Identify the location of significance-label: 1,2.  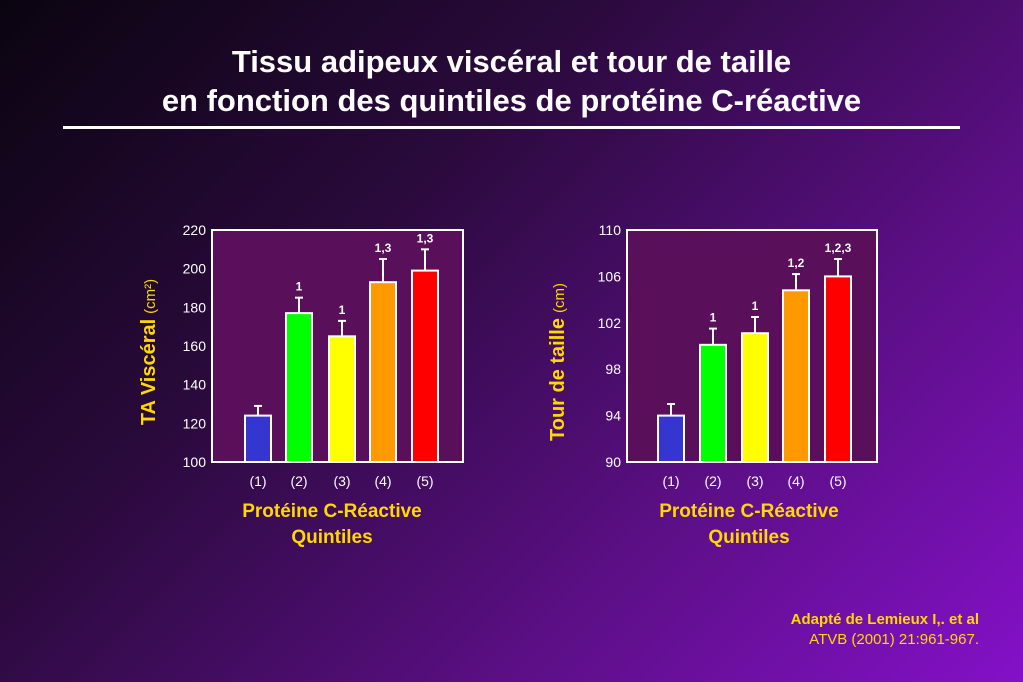
(796, 263).